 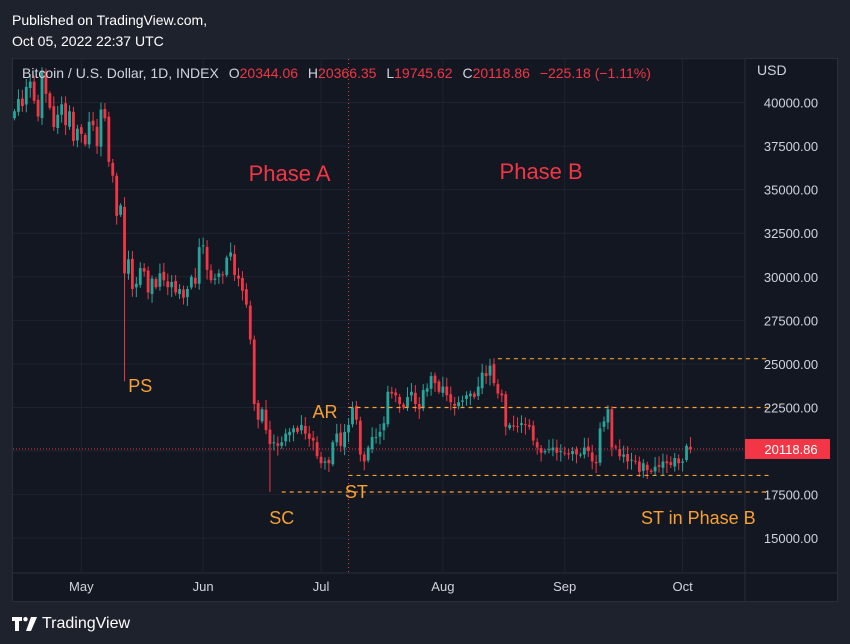 What do you see at coordinates (791, 364) in the screenshot?
I see `y-tick-label: 25000.00` at bounding box center [791, 364].